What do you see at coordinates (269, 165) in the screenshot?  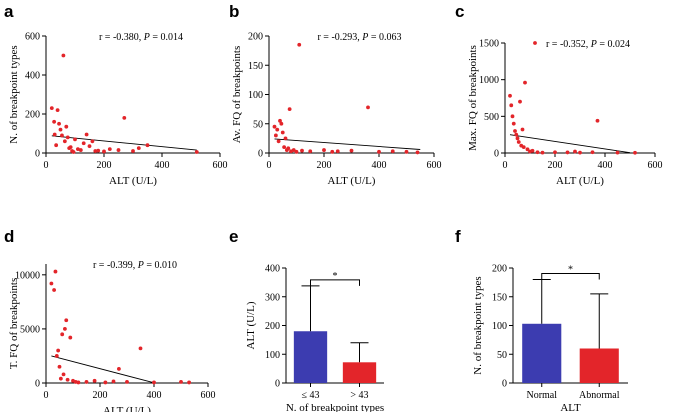 I see `x-tick-label: 0` at bounding box center [269, 165].